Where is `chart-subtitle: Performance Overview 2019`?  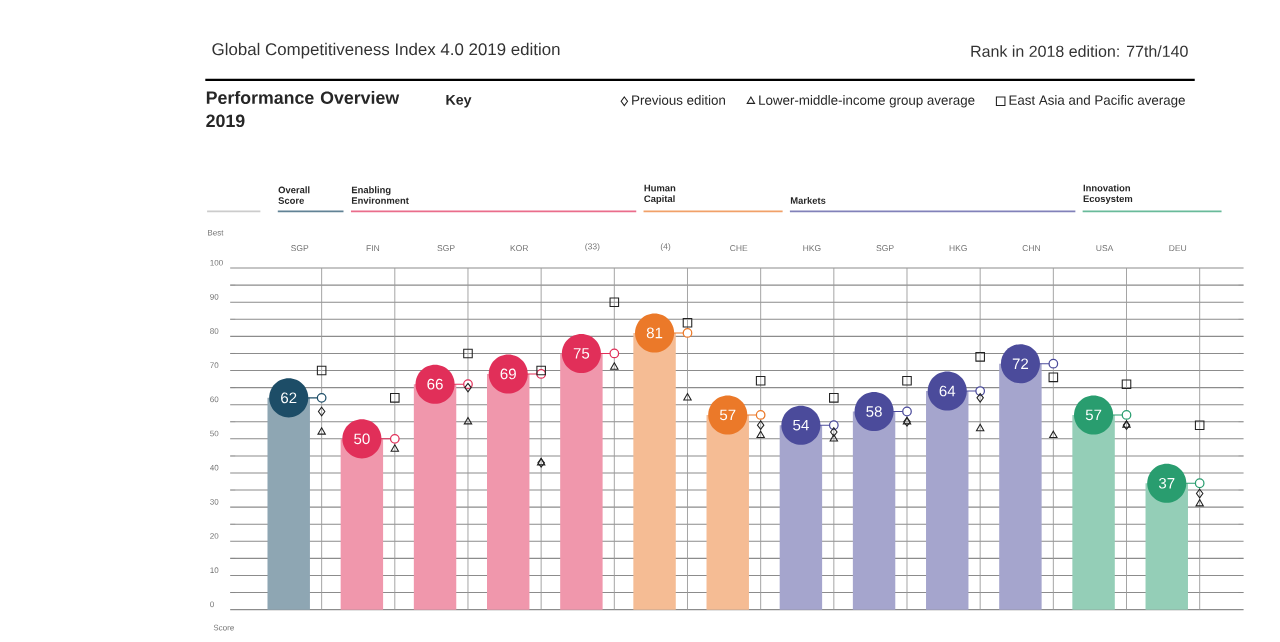
chart-subtitle: Performance Overview 2019 is located at coordinates (303, 109).